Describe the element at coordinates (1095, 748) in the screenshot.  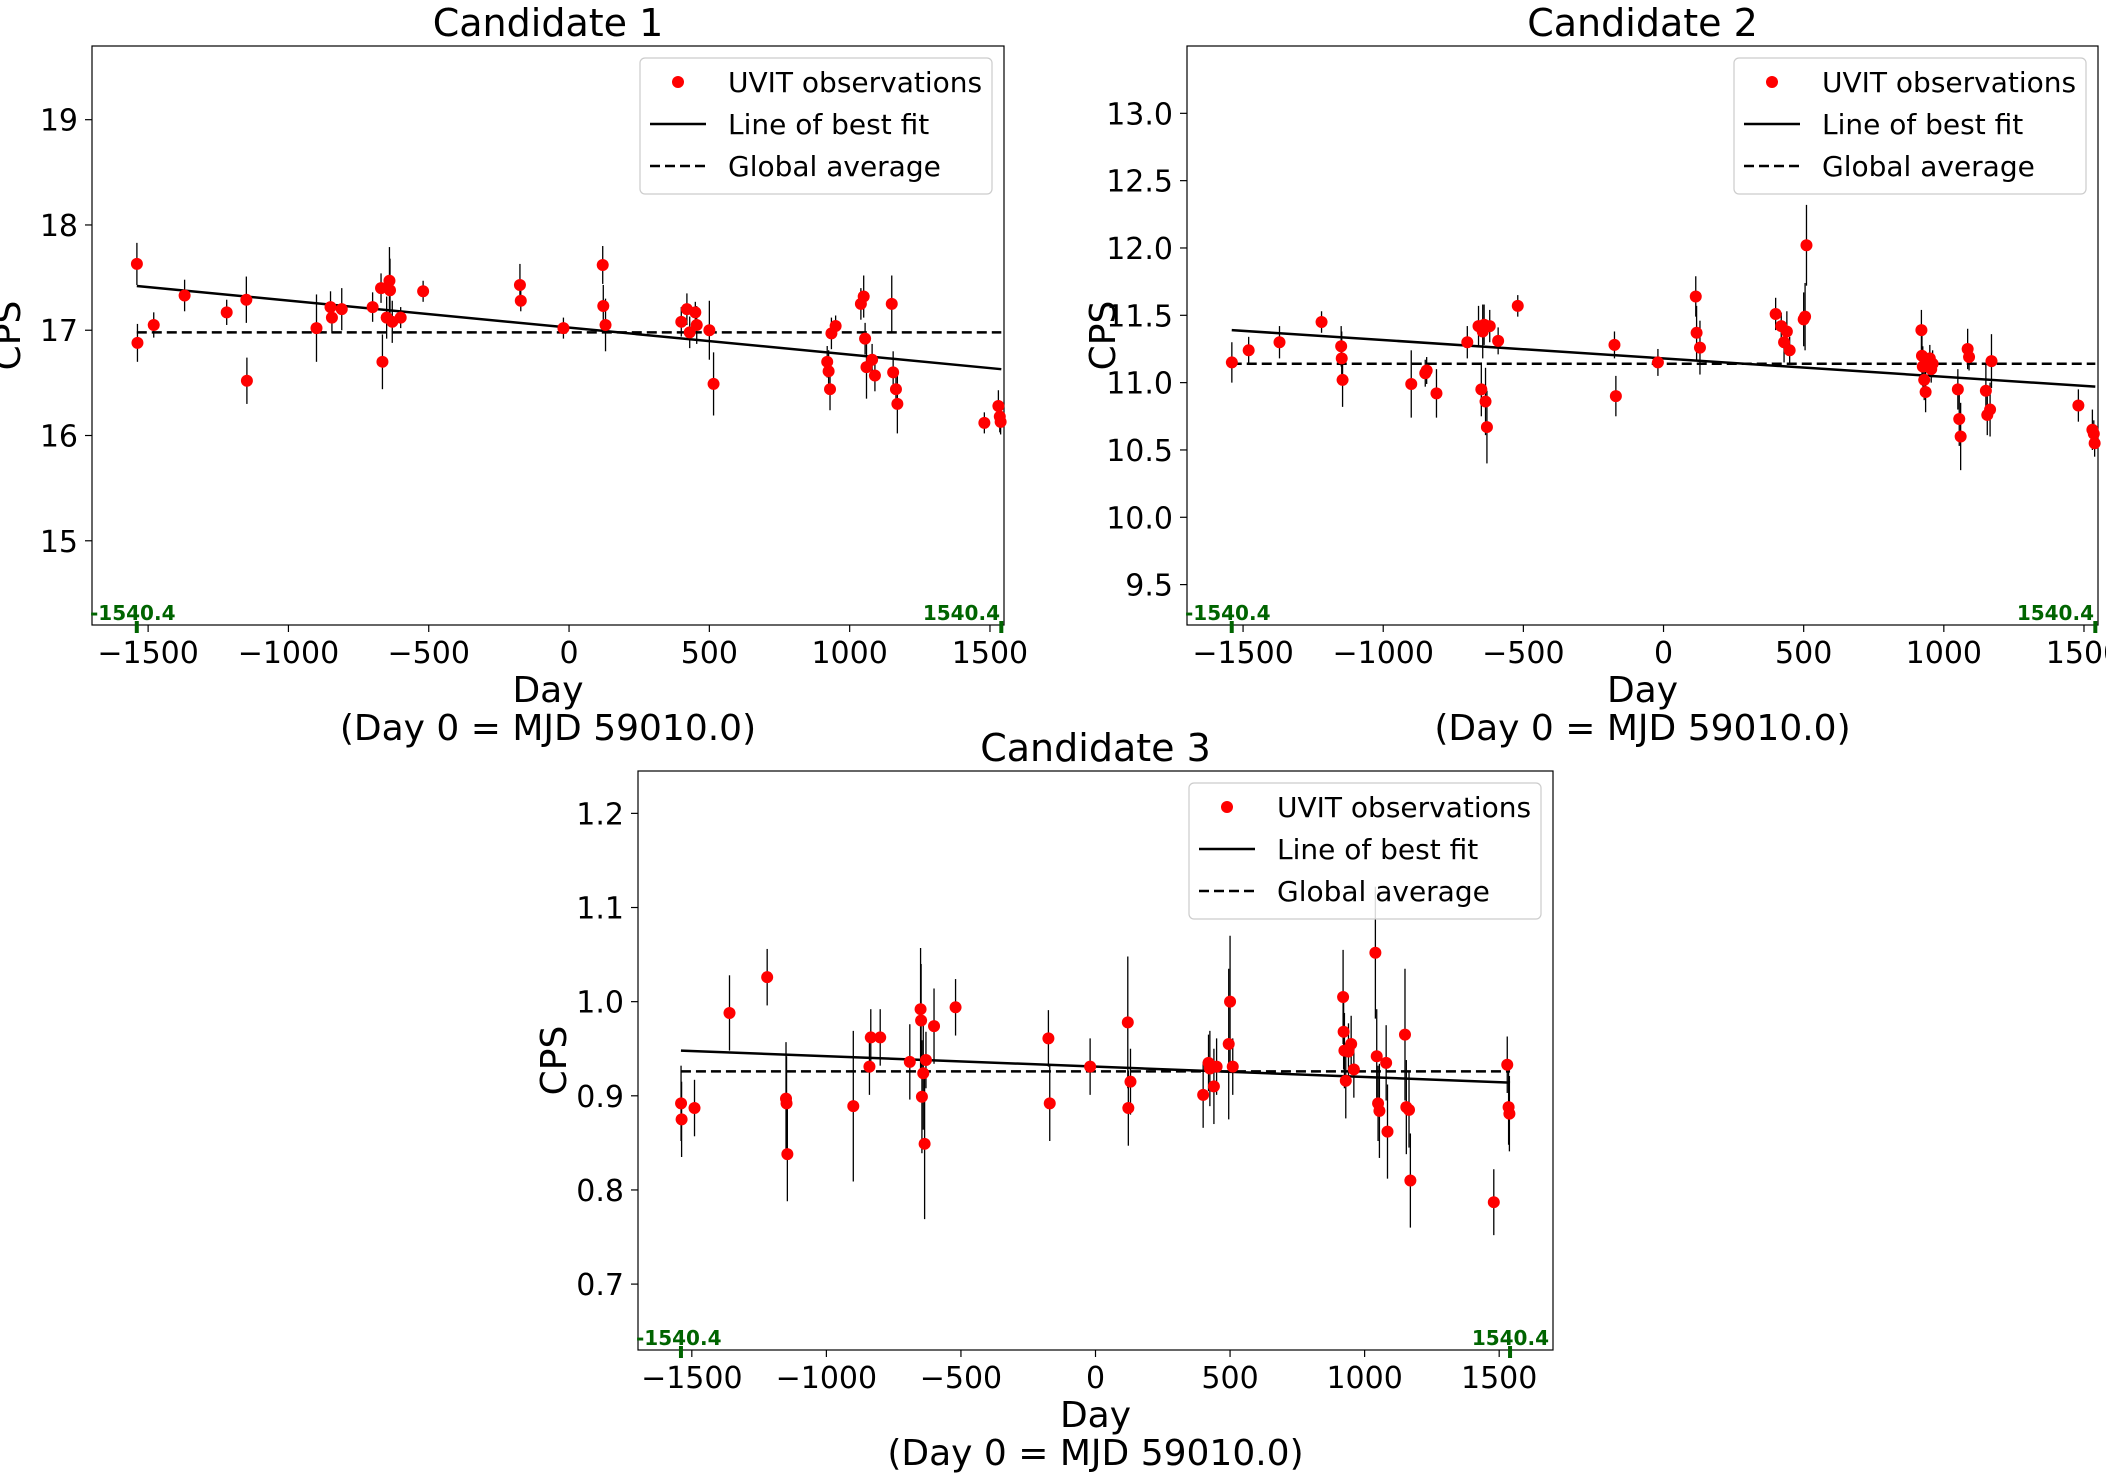
I see `chart-title: Candidate 3` at that location.